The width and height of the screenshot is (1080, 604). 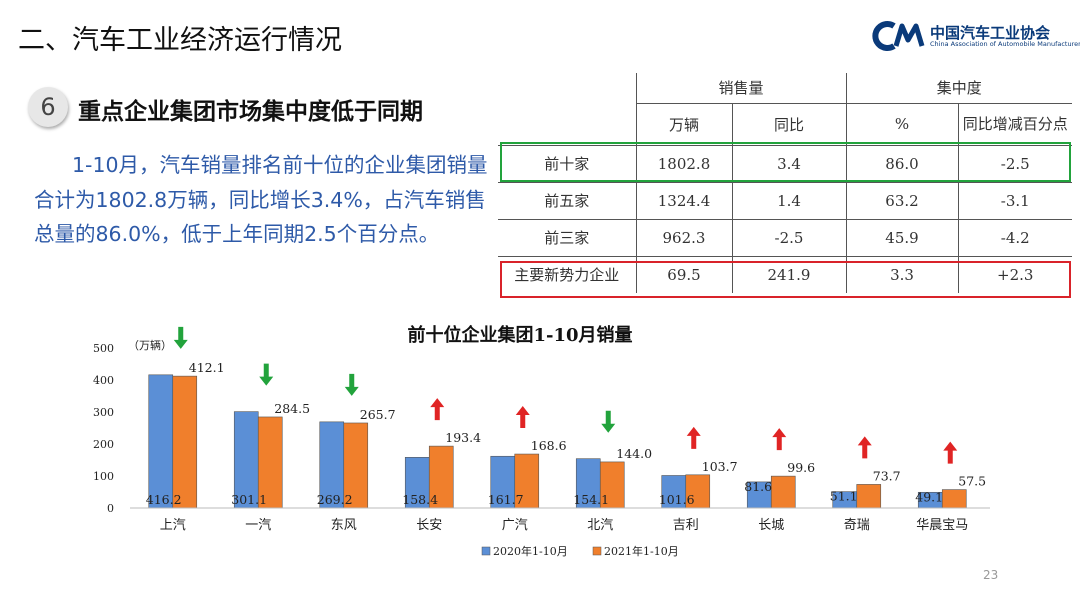 What do you see at coordinates (103, 444) in the screenshot?
I see `y-tick-label: 200` at bounding box center [103, 444].